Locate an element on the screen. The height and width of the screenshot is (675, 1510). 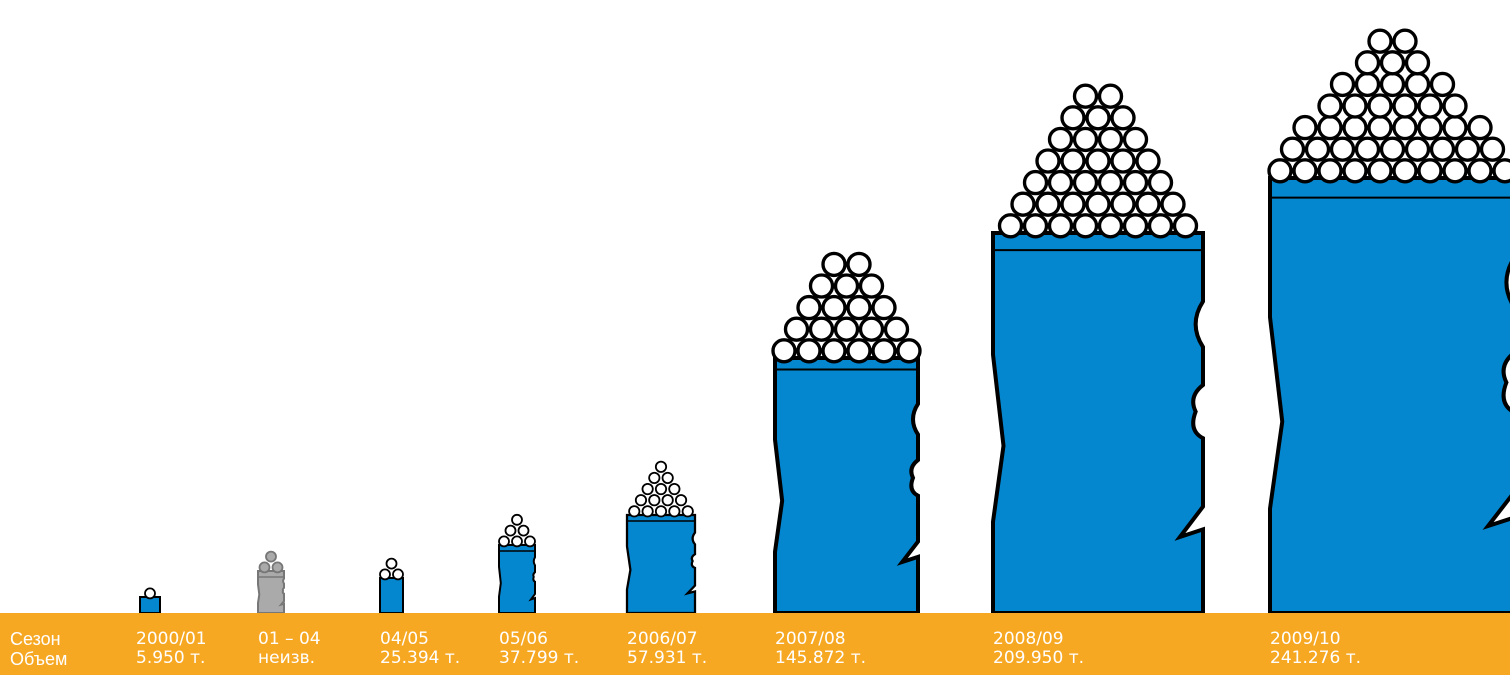
bar-caption: 01 – 04 неизв. is located at coordinates (289, 649).